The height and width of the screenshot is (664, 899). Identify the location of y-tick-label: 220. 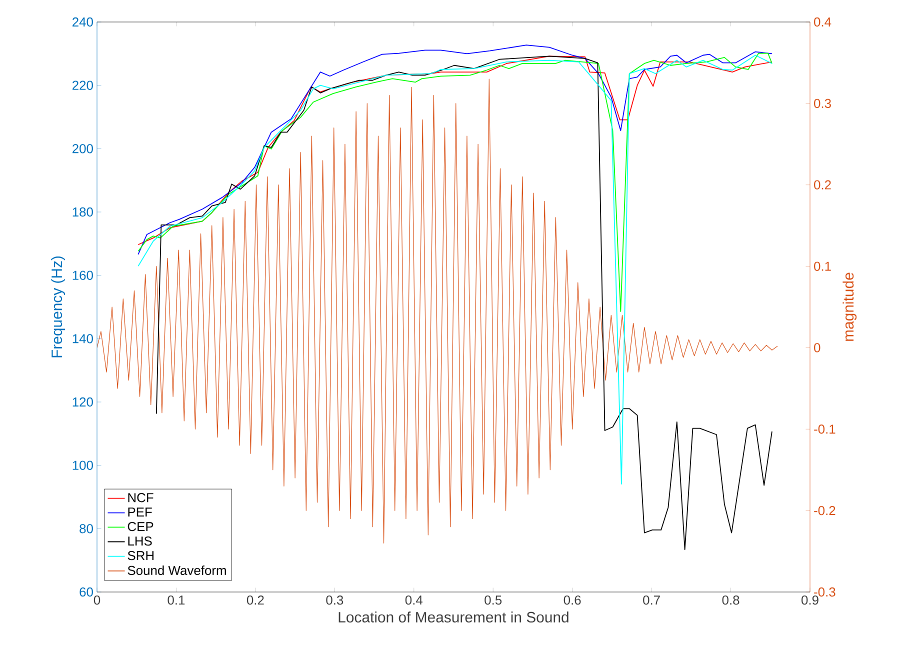
(82, 85).